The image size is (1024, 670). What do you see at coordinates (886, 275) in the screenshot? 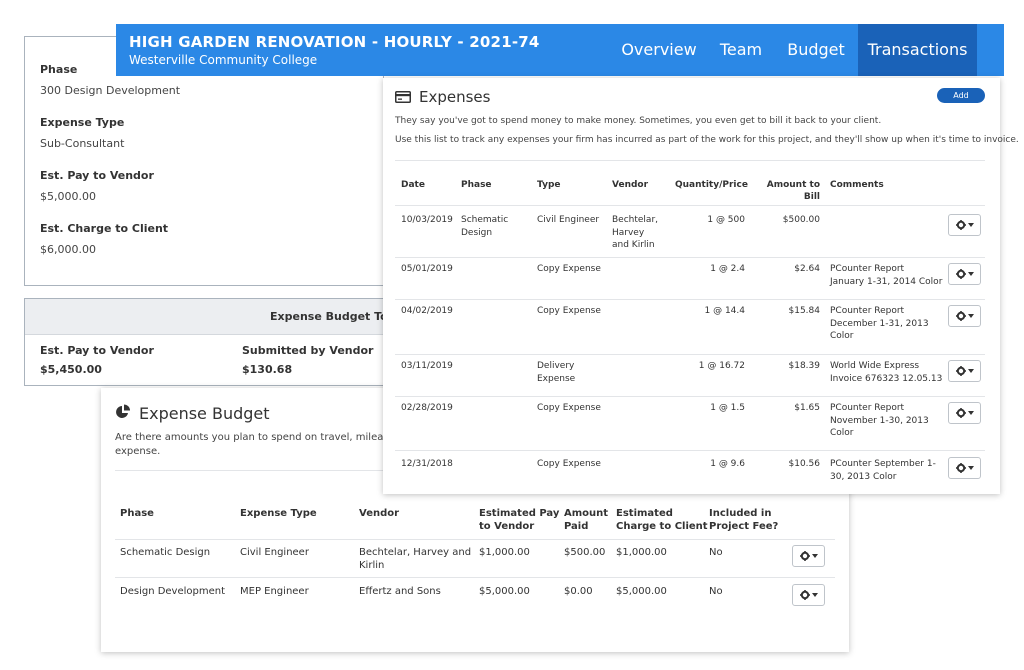
I see `expense-row2-comment: PCounter Report January 1-31, 2014 Color` at bounding box center [886, 275].